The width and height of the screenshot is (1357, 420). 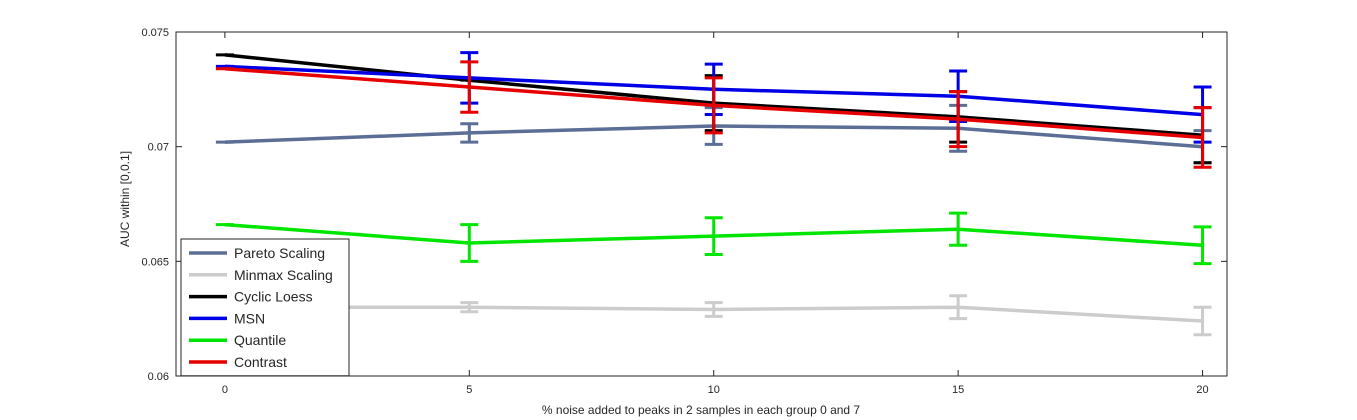 I want to click on series-minmax-scaling, so click(x=713, y=315).